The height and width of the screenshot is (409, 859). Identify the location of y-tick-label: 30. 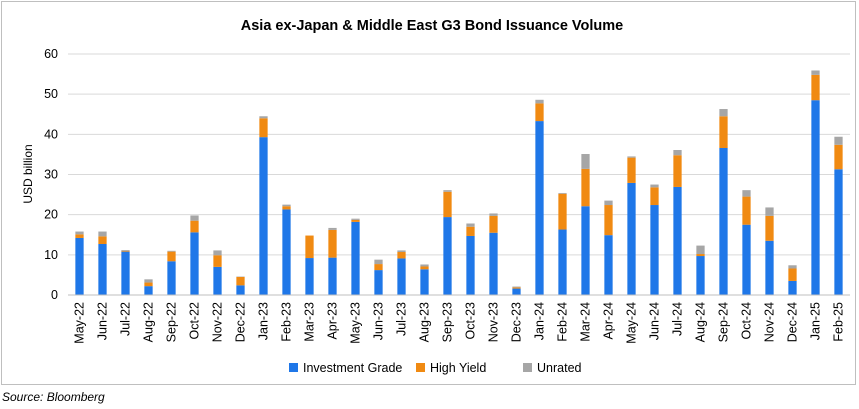
(51, 175).